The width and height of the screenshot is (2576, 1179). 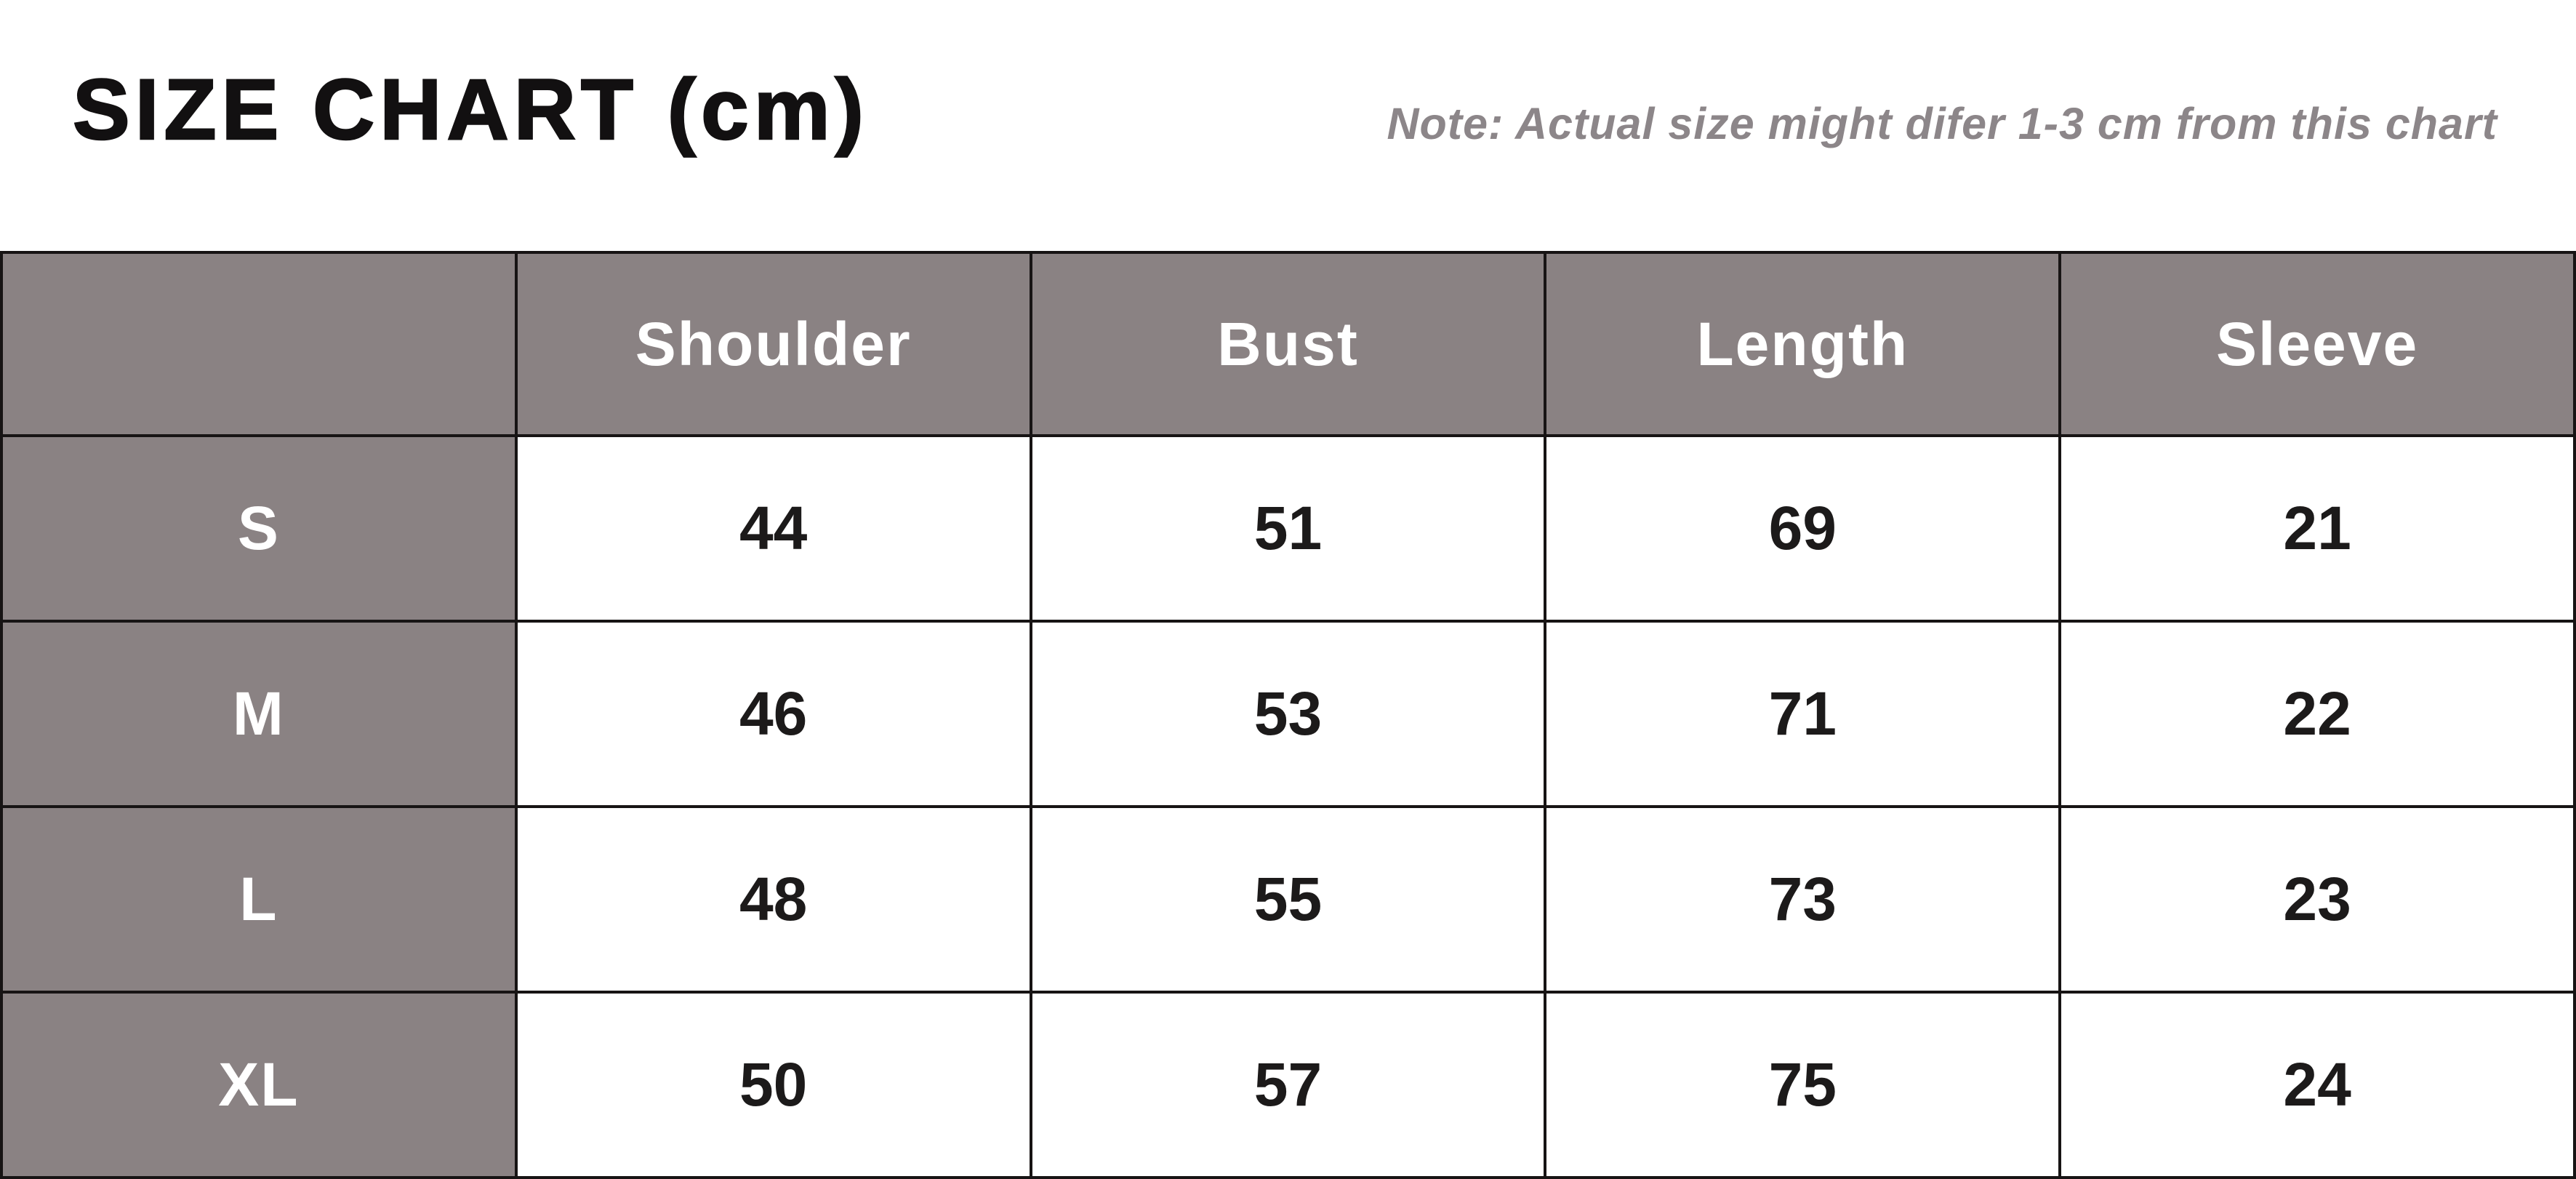 I want to click on cell-l-bust: 55, so click(x=1288, y=899).